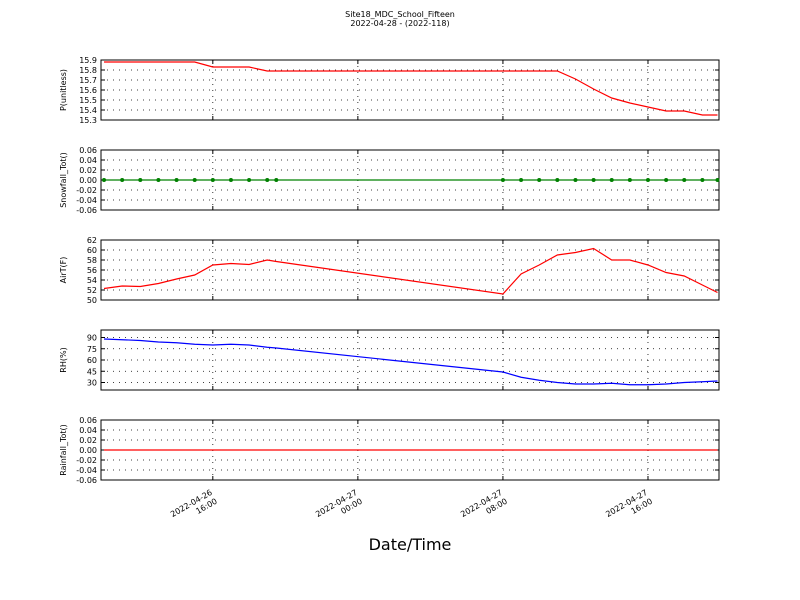 Image resolution: width=800 pixels, height=600 pixels. Describe the element at coordinates (339, 508) in the screenshot. I see `x-tick-label: 2022-04-2700:00` at that location.